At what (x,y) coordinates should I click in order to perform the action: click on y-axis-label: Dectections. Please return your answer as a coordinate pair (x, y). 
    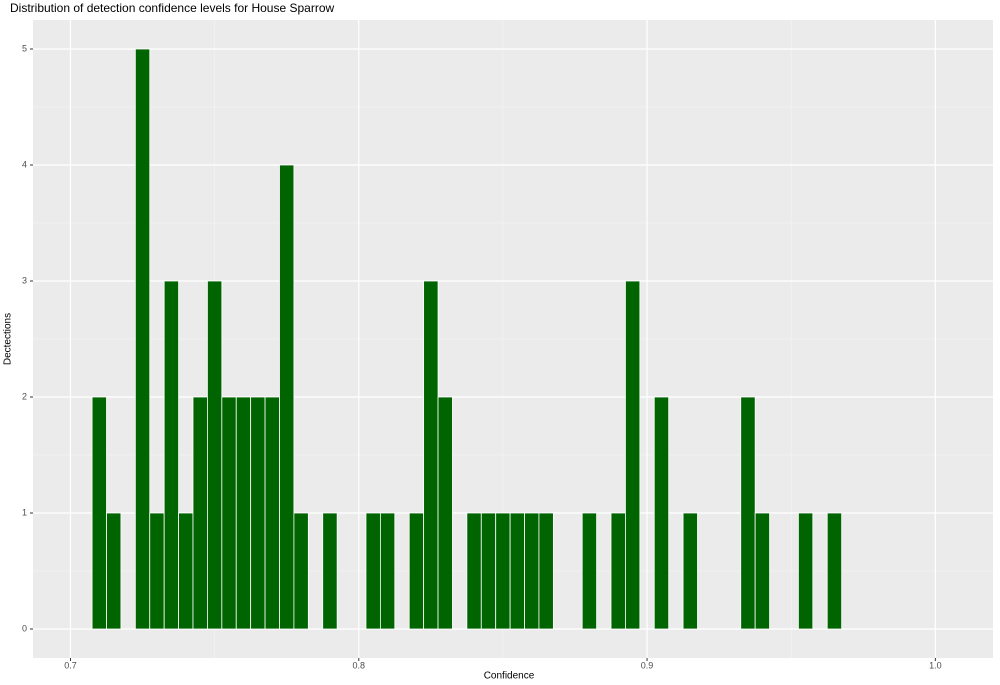
    Looking at the image, I should click on (8, 339).